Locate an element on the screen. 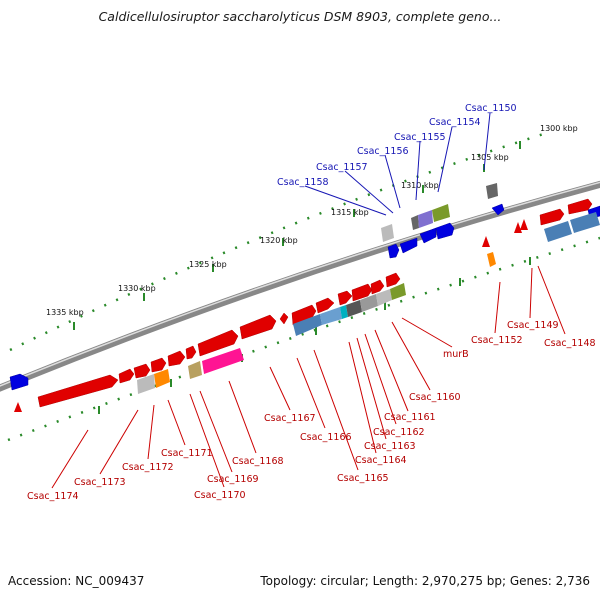 The width and height of the screenshot is (600, 600). gene-label-csac-1171: Csac_1171 is located at coordinates (187, 453).